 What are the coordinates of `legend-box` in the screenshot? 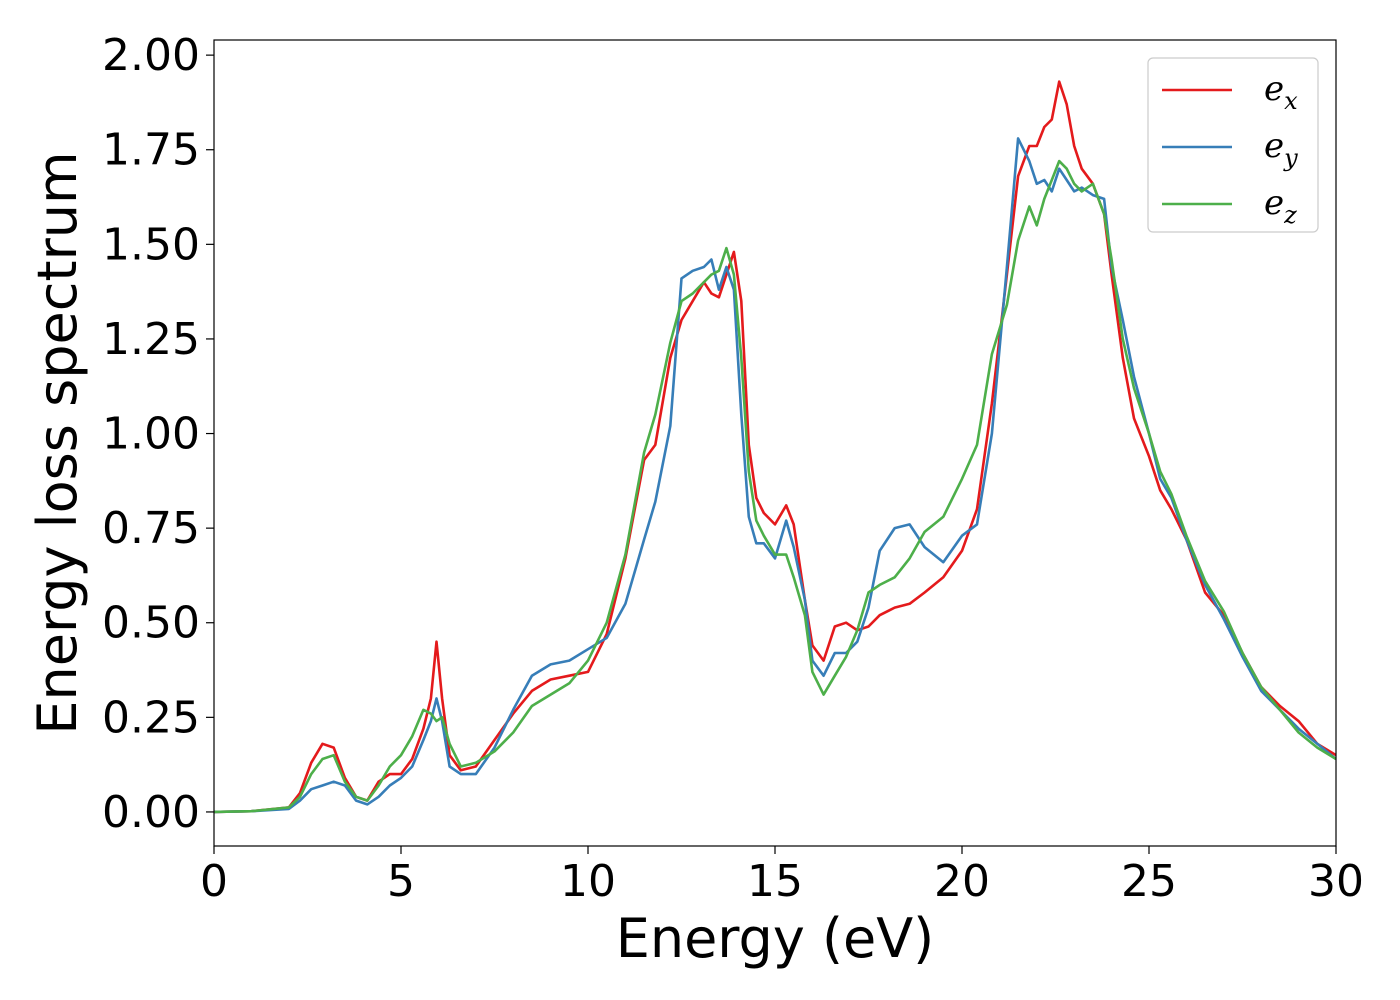 It's located at (1233, 145).